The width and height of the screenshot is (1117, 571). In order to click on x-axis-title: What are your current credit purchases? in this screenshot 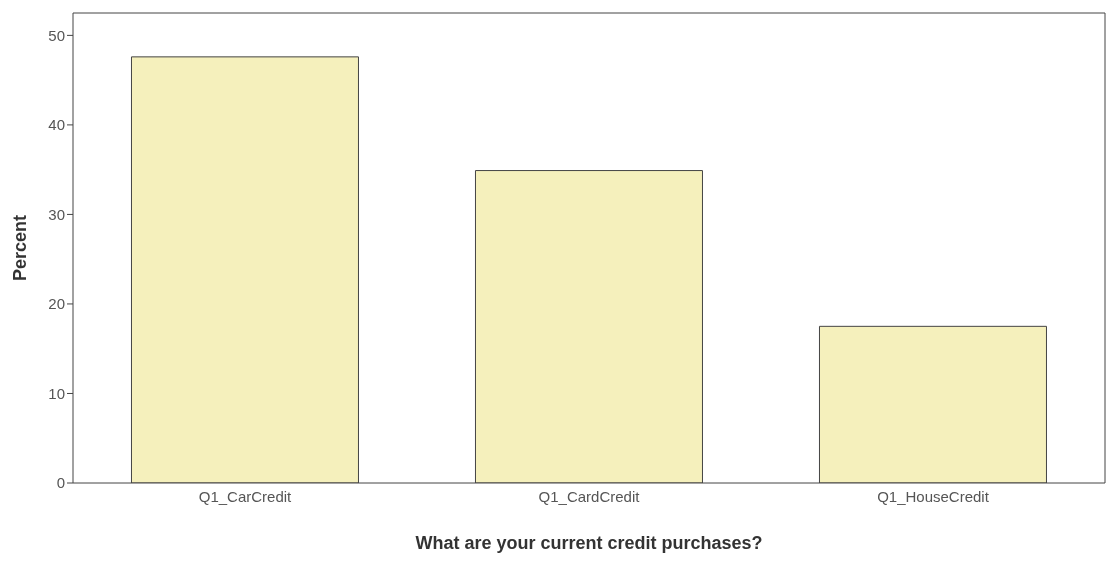, I will do `click(589, 543)`.